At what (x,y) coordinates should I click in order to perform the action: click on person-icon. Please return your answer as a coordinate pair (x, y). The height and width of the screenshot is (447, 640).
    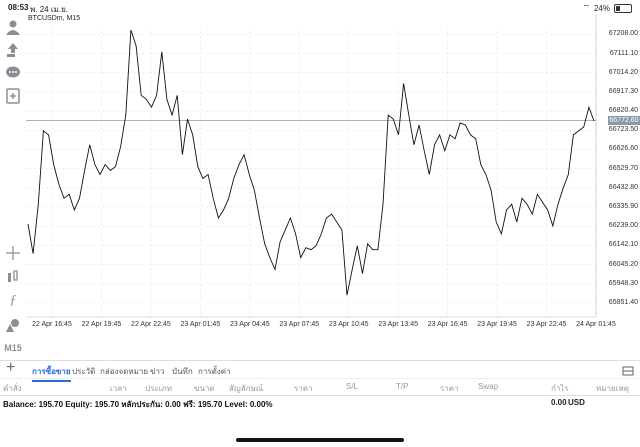
    Looking at the image, I should click on (13, 27).